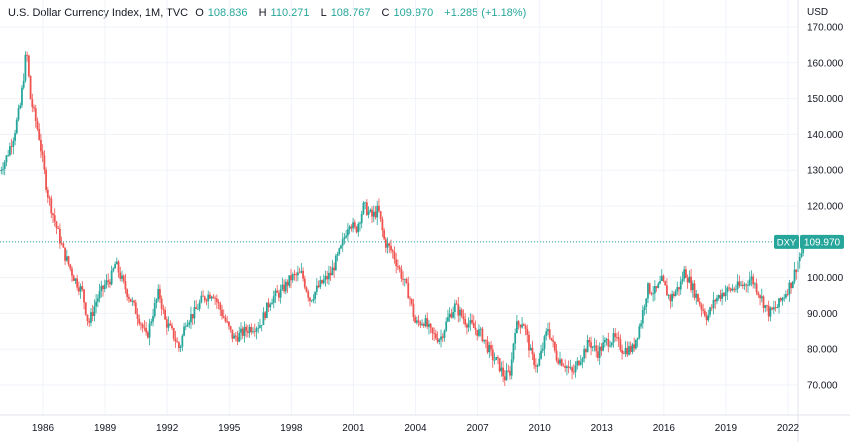 Image resolution: width=850 pixels, height=442 pixels. I want to click on change-value: +1.285 (+1.18%), so click(485, 13).